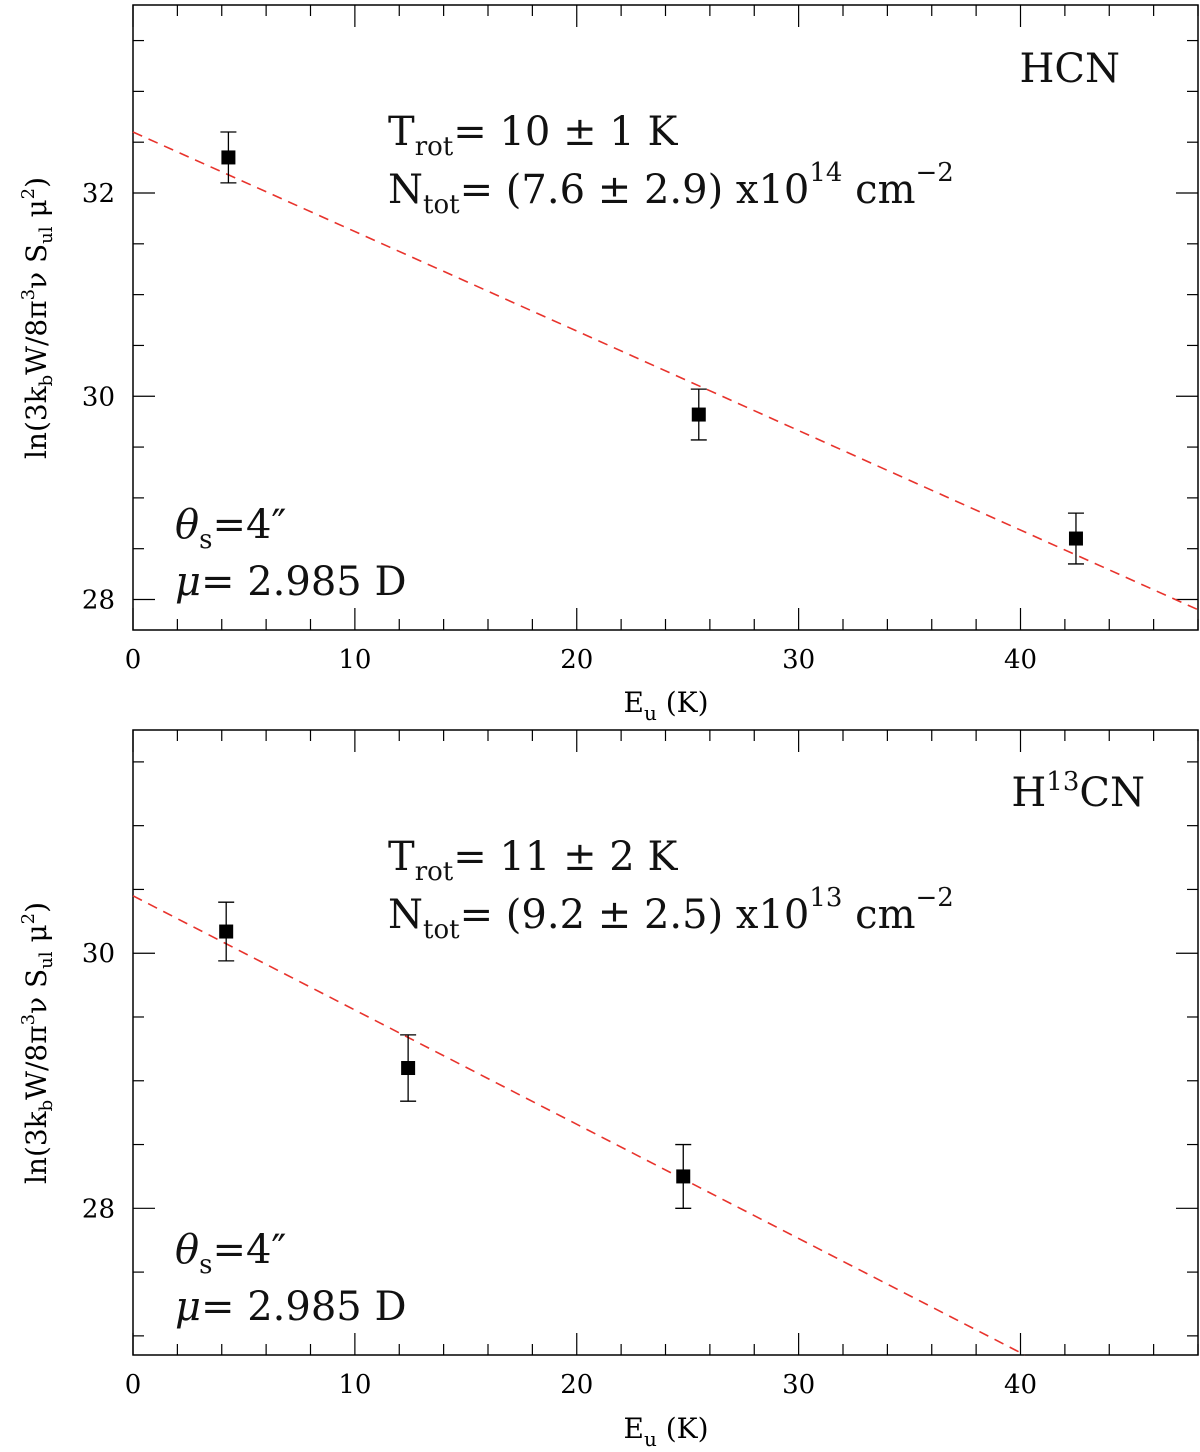 This screenshot has height=1452, width=1200. I want to click on ntot-annotation: Ntot= (7.6 ± 2.9) x1014 cm−2, so click(671, 189).